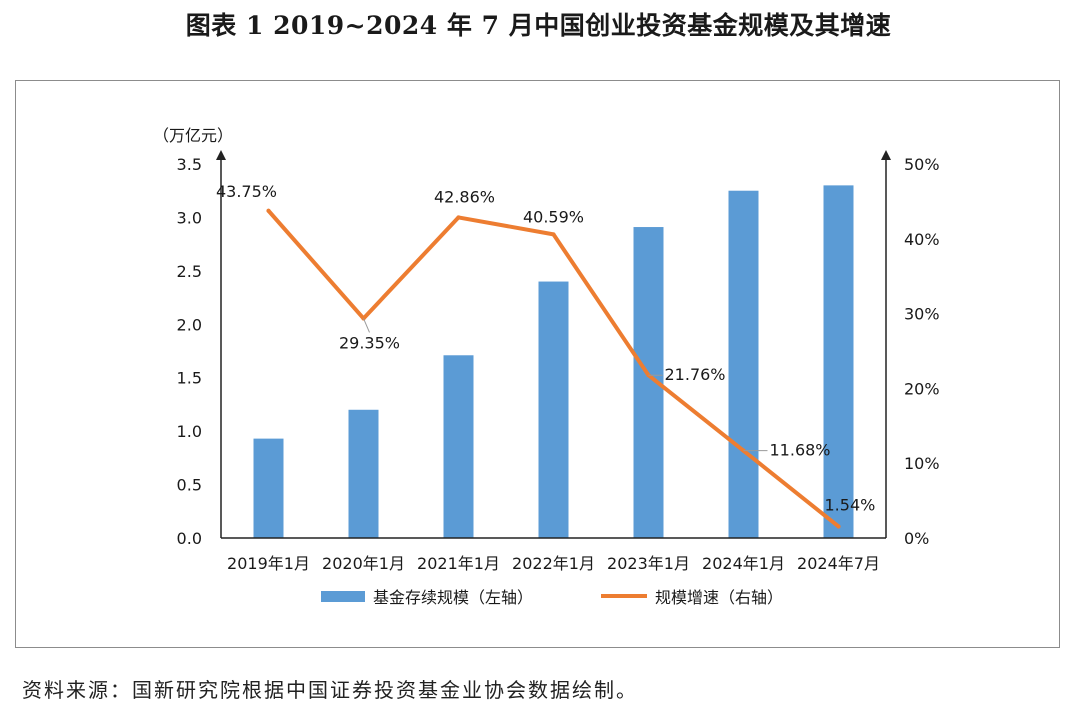 Image resolution: width=1077 pixels, height=715 pixels. What do you see at coordinates (553, 216) in the screenshot?
I see `growth-data-label: 40.59%` at bounding box center [553, 216].